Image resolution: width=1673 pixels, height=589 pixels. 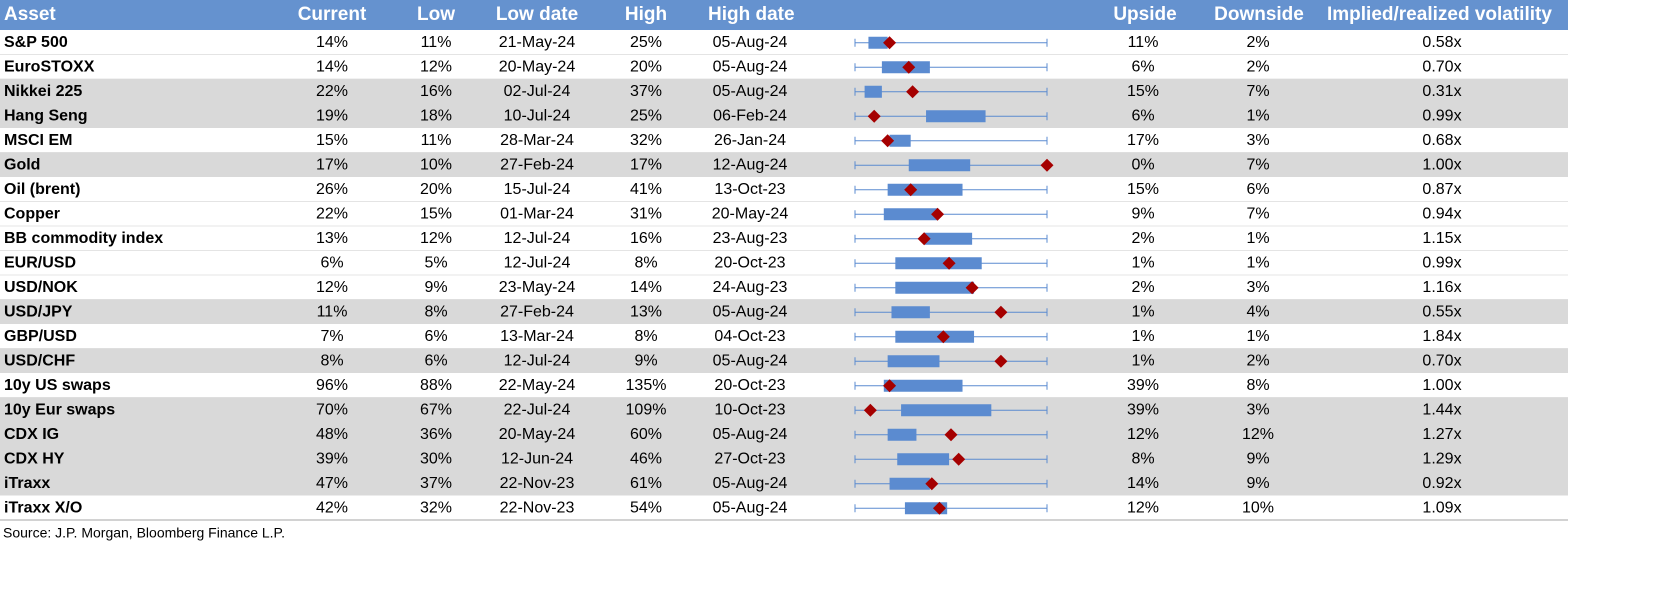 What do you see at coordinates (46, 115) in the screenshot?
I see `asset-name: Hang Seng` at bounding box center [46, 115].